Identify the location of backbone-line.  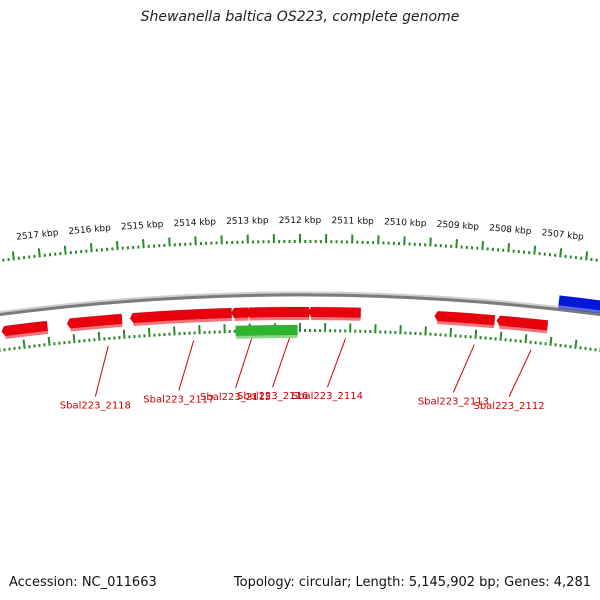
(300, 305).